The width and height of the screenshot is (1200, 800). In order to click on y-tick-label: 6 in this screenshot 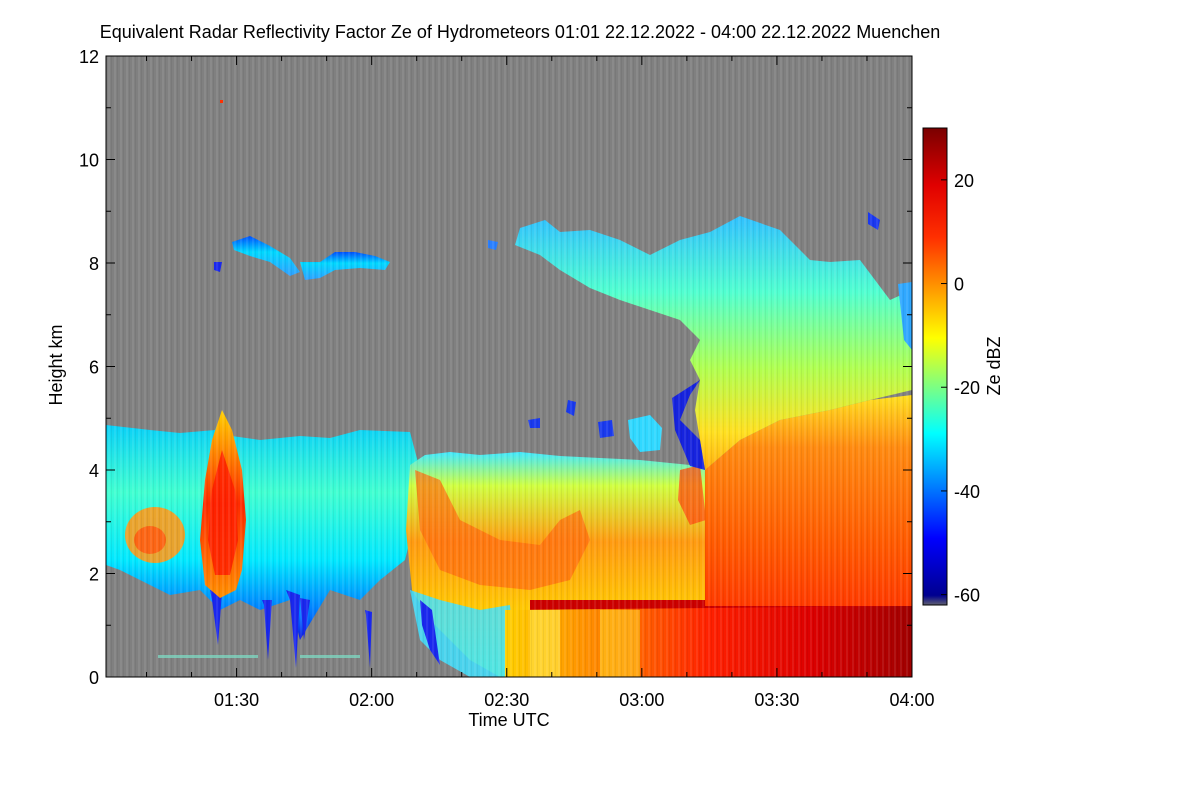, I will do `click(94, 368)`.